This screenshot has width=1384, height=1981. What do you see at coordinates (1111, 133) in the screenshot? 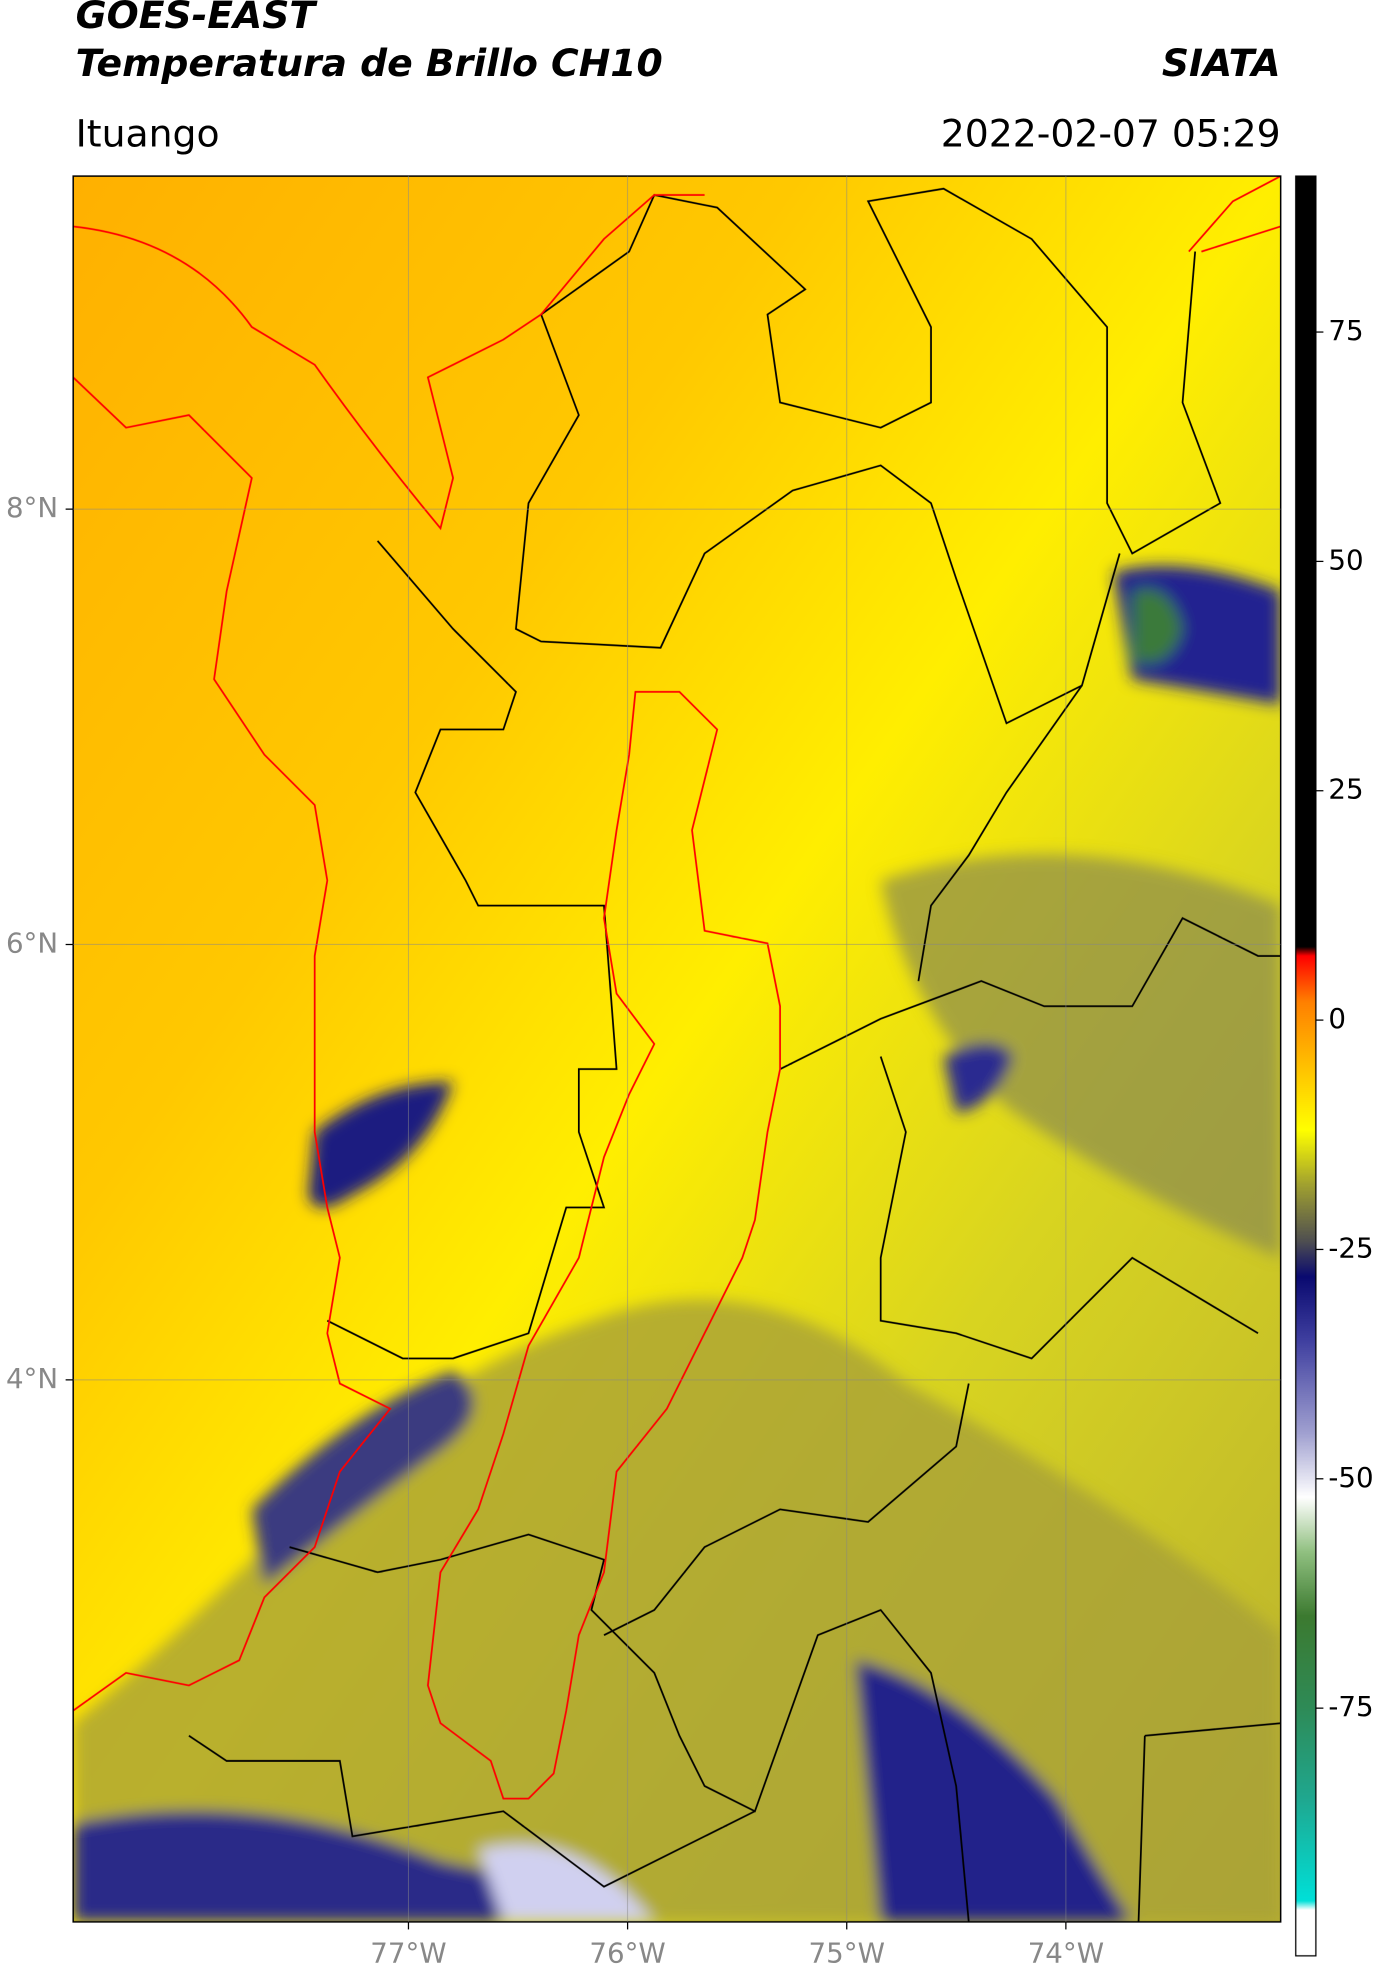
I see `datetime: 2022-02-07 05:29` at bounding box center [1111, 133].